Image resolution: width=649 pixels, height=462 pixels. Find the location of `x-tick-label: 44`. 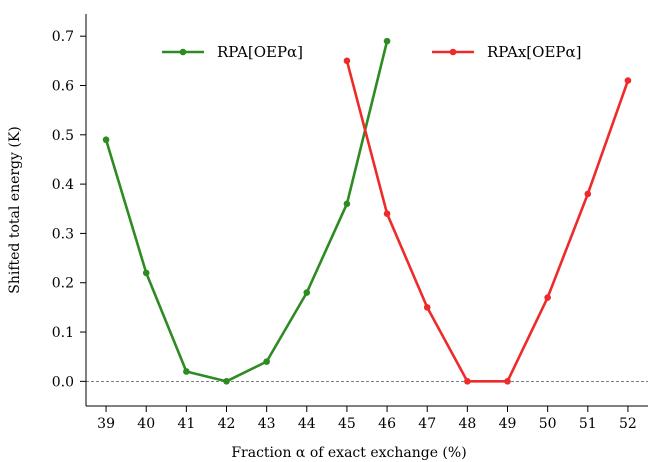

x-tick-label: 44 is located at coordinates (307, 424).